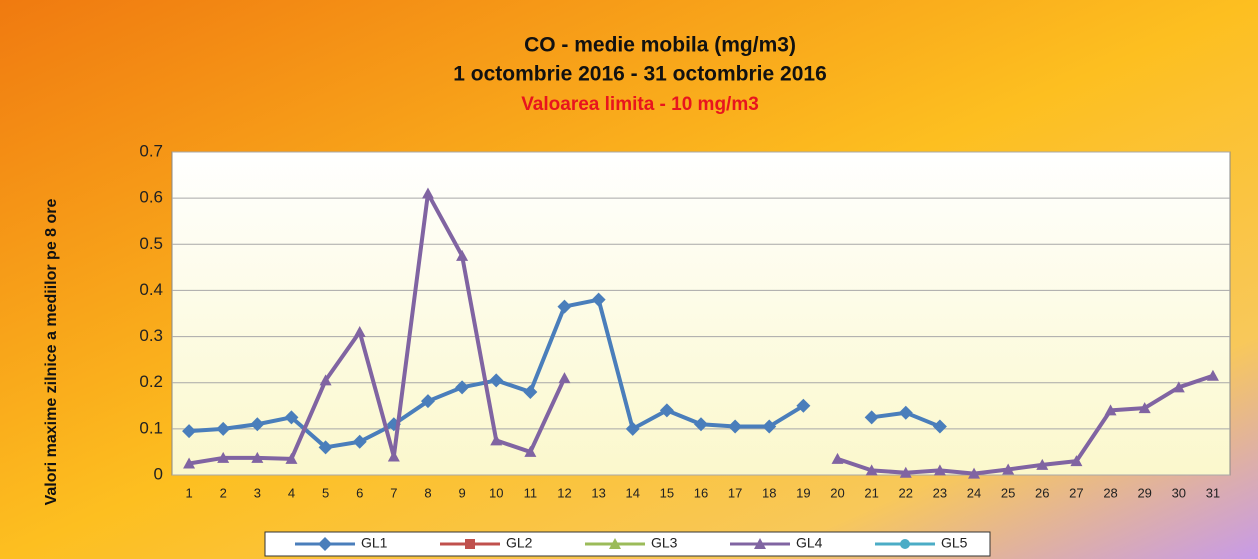  What do you see at coordinates (257, 492) in the screenshot?
I see `x-tick-label: 3` at bounding box center [257, 492].